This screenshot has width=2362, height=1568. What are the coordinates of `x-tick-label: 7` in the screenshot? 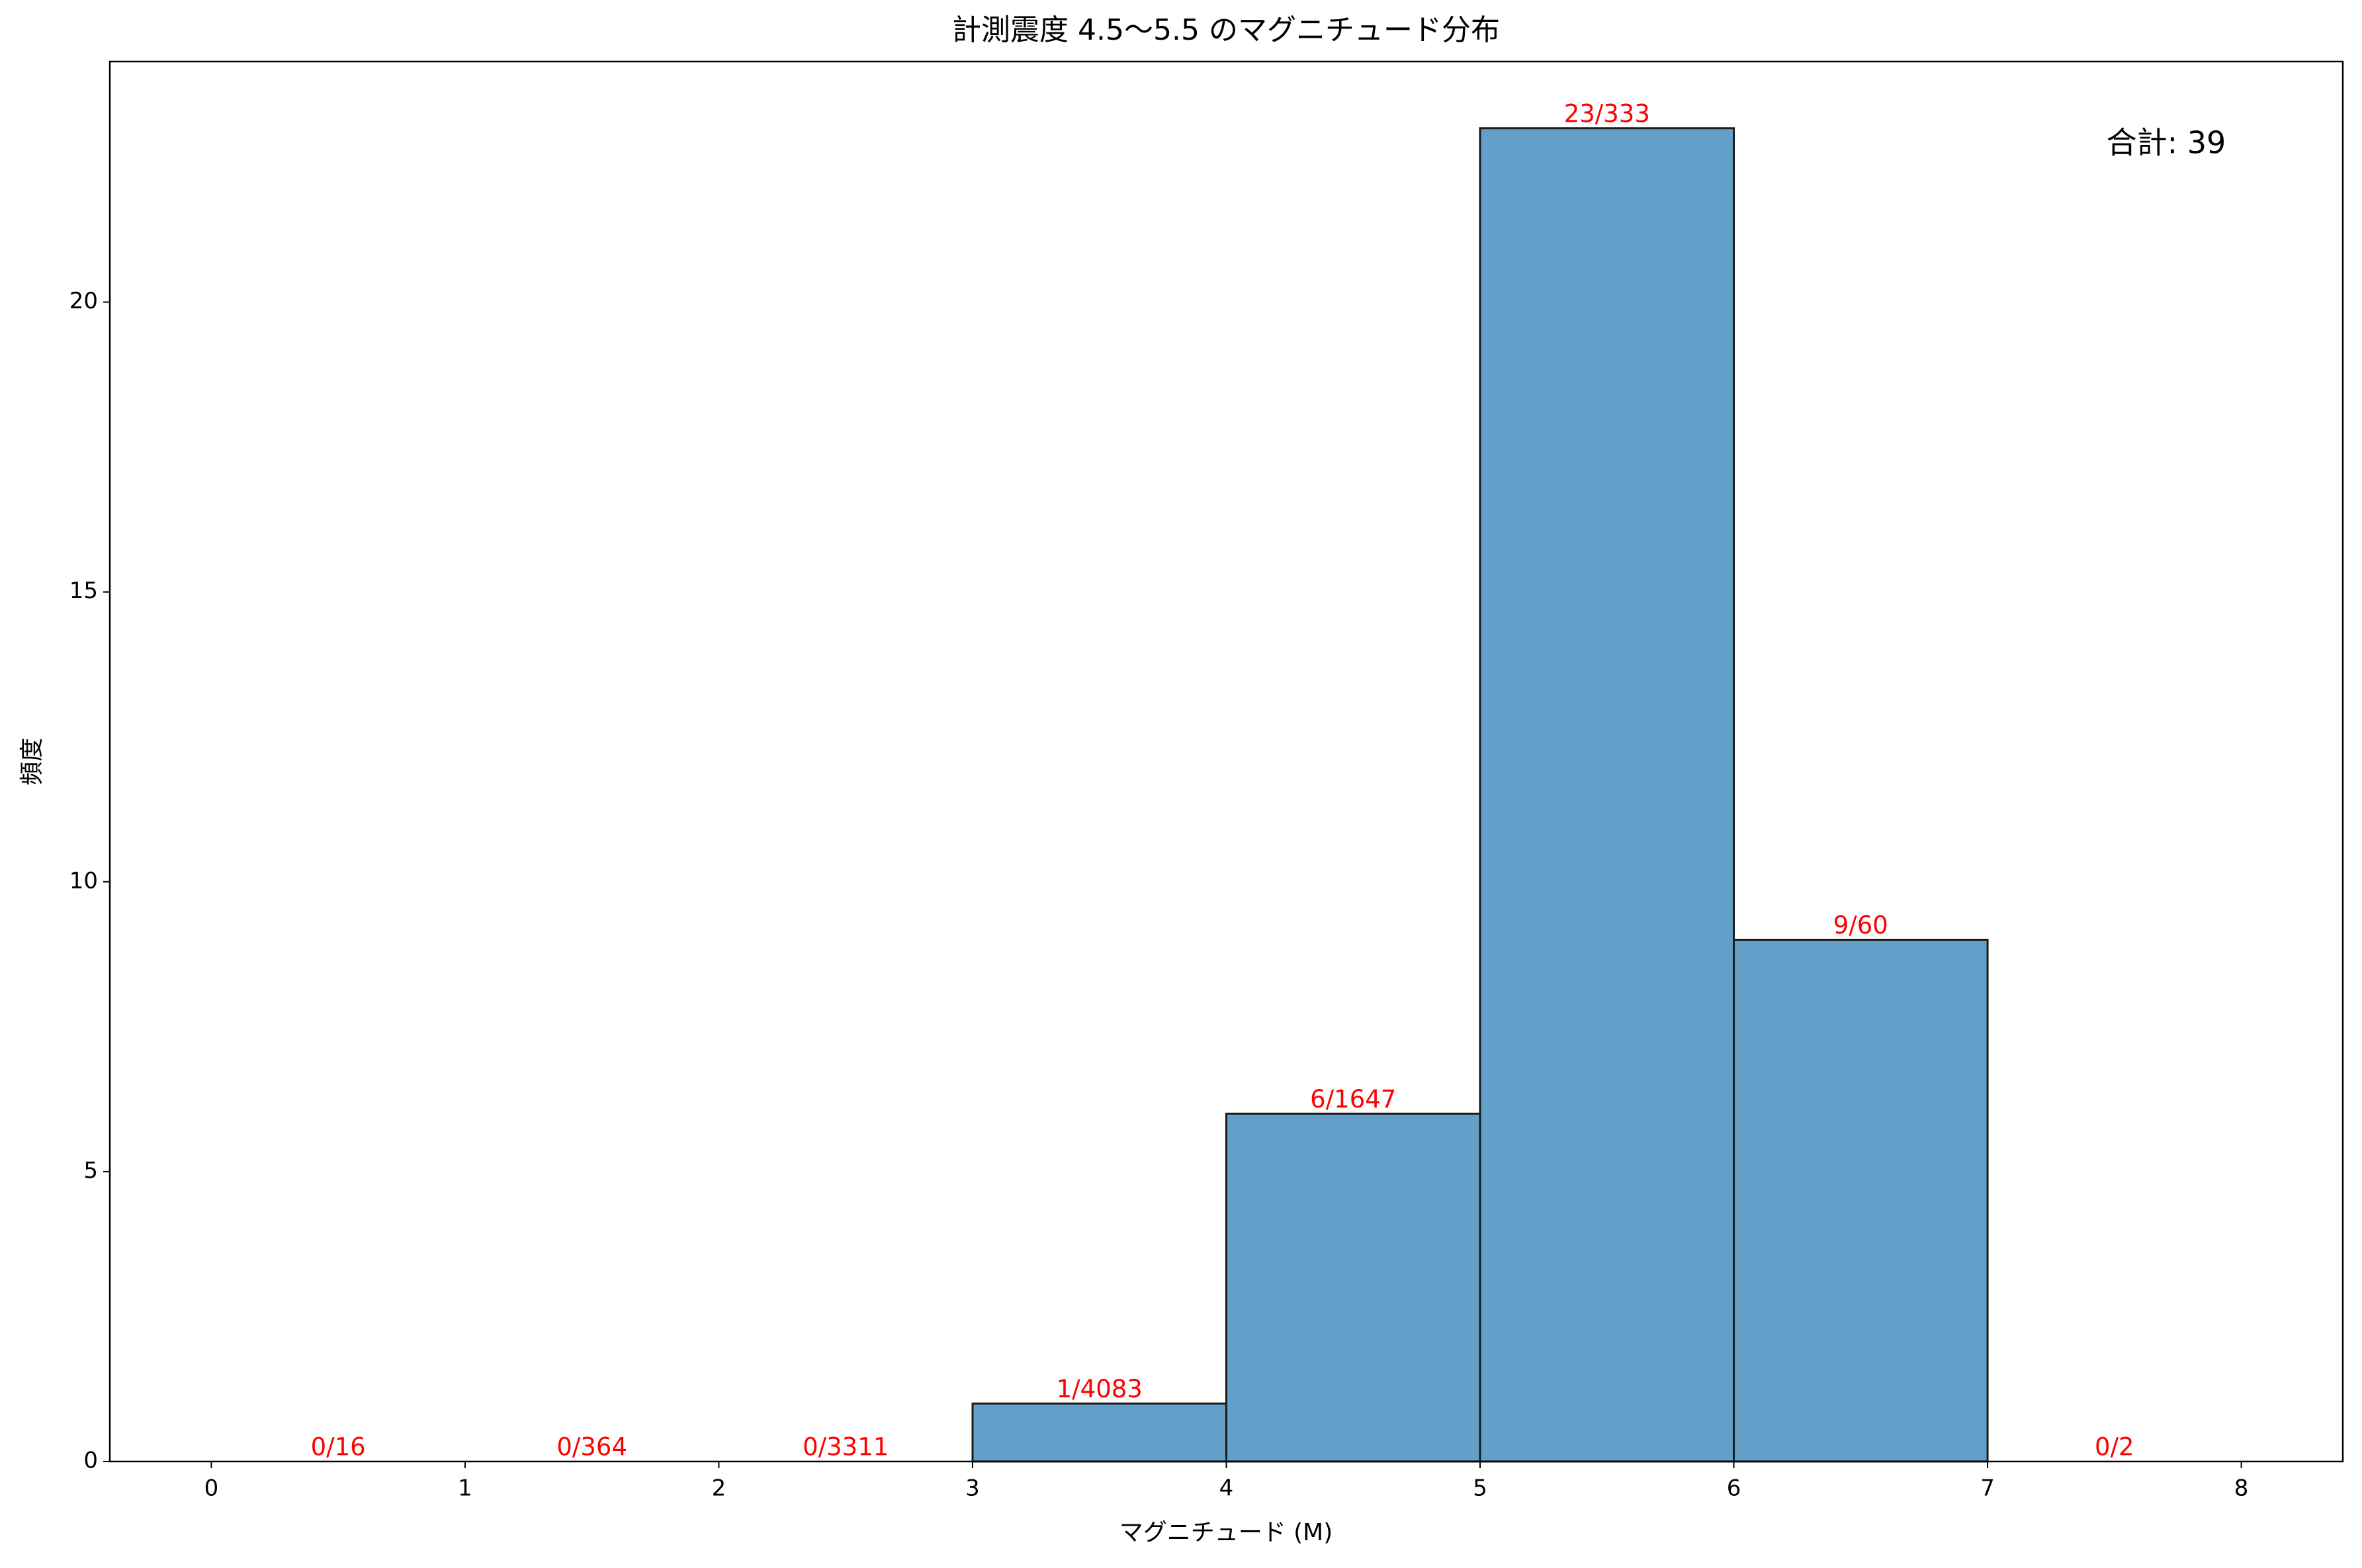 It's located at (1987, 1489).